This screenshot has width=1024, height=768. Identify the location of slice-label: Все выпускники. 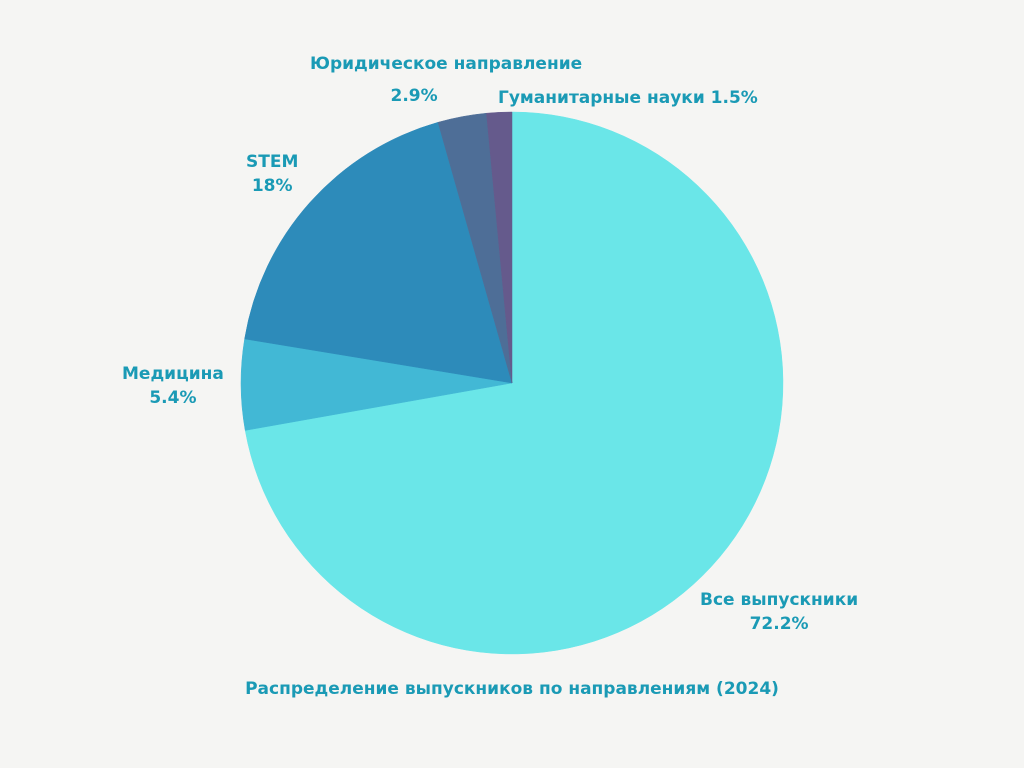
(779, 600).